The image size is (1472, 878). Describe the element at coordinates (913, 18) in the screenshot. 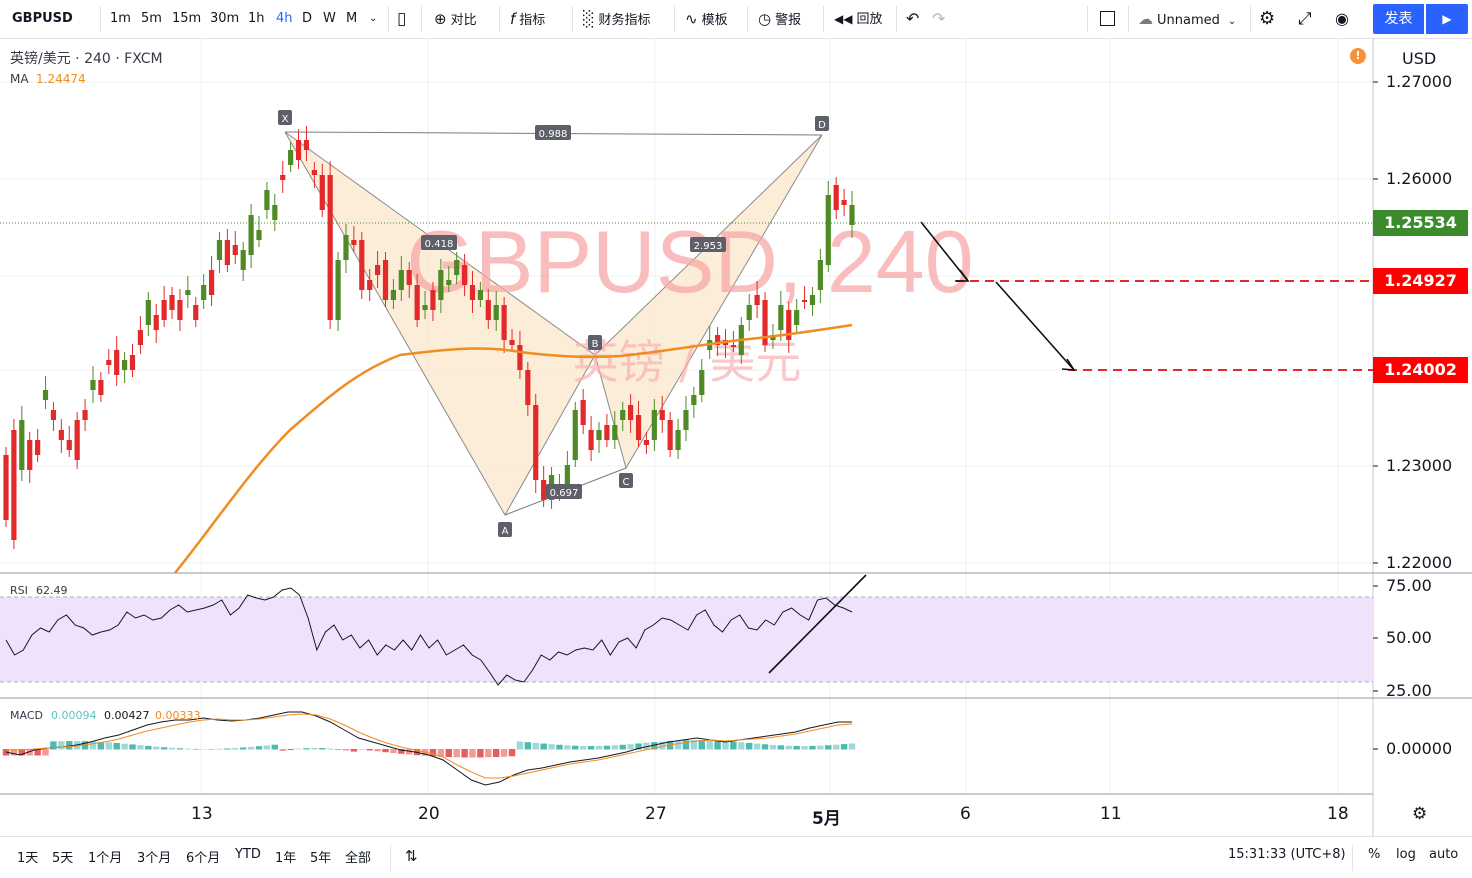

I see `undo-icon: ↶` at that location.